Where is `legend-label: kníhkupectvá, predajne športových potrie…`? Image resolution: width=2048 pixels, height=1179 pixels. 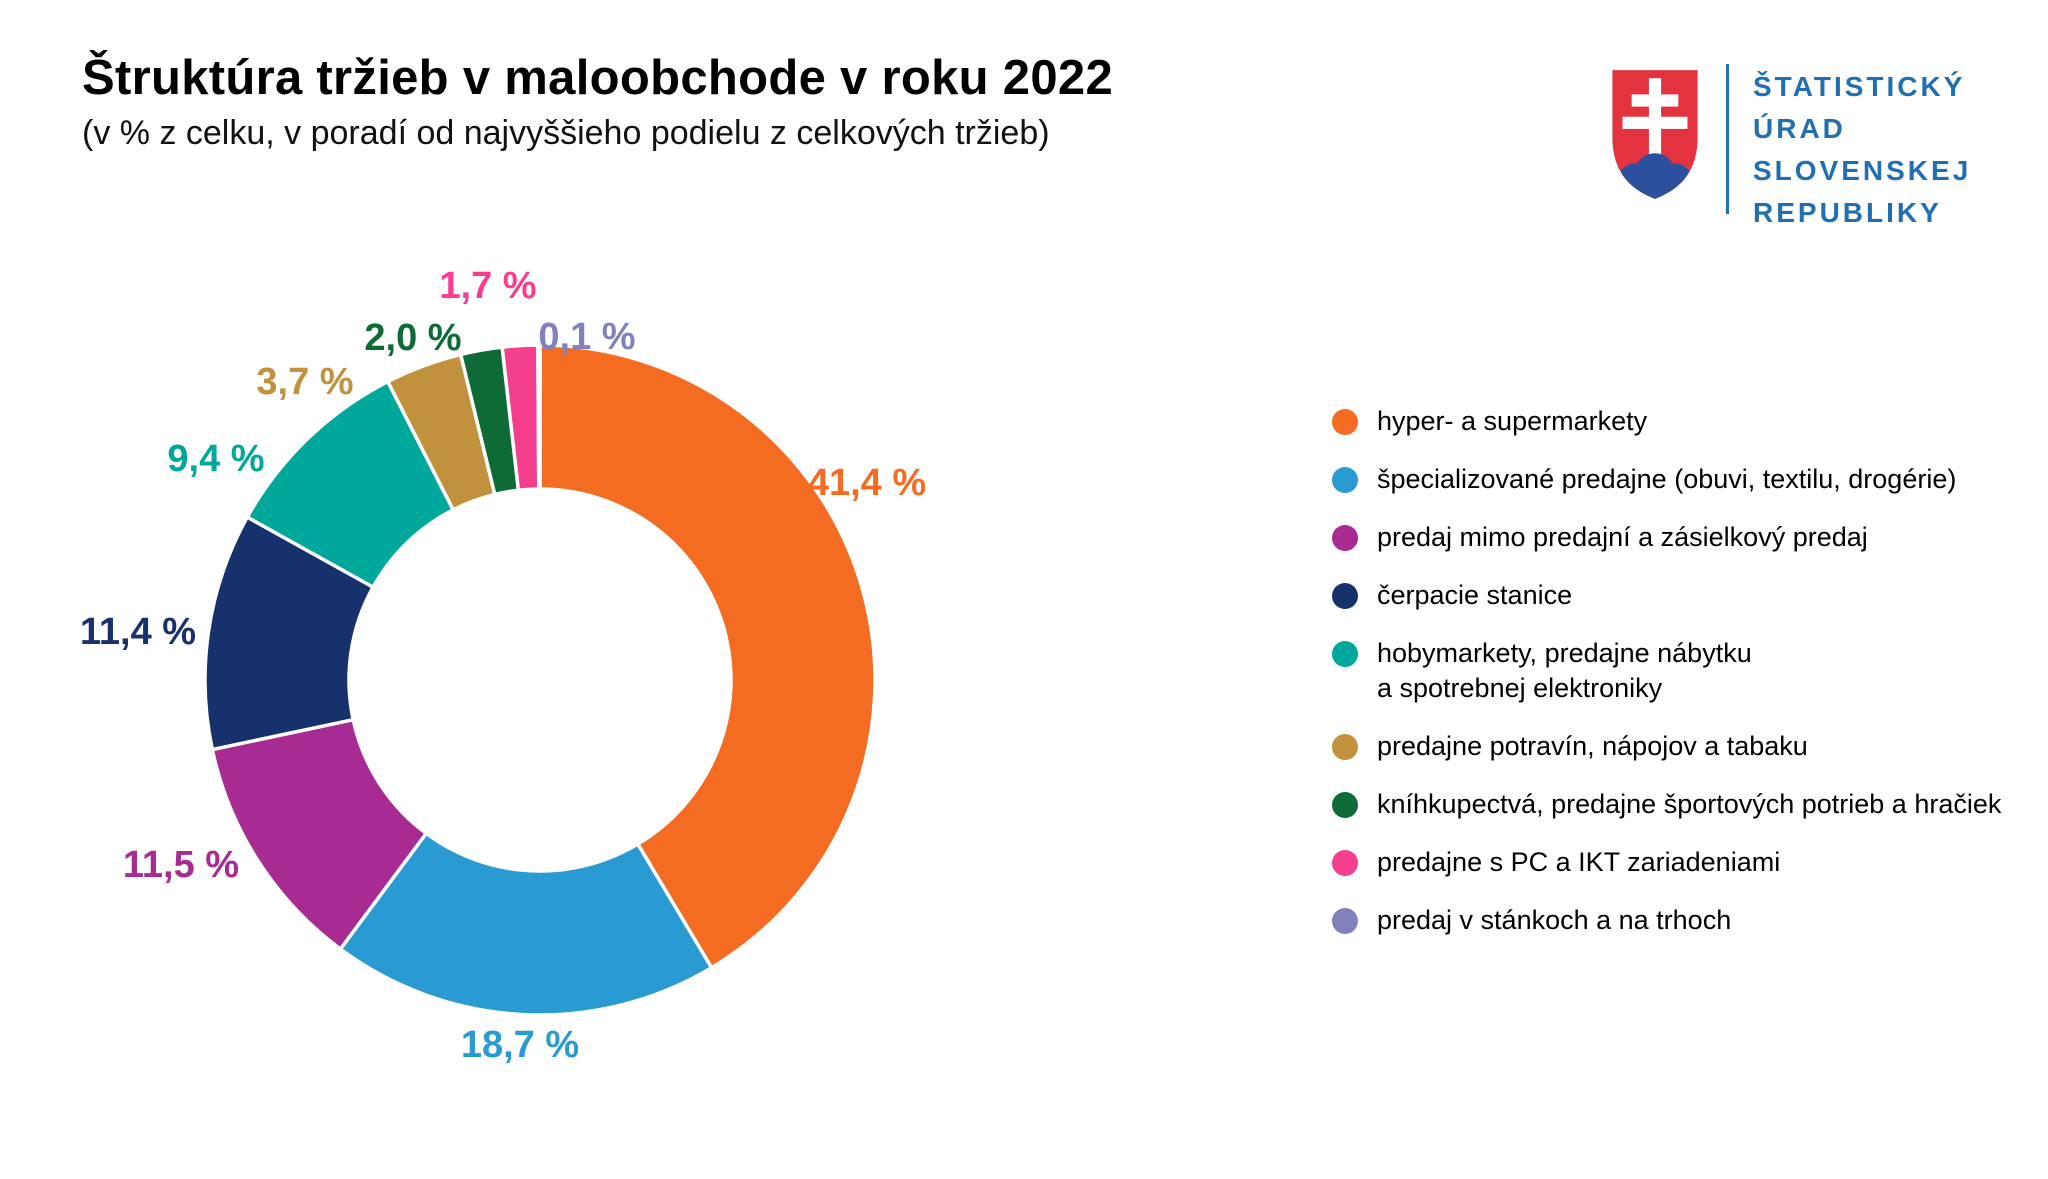
legend-label: kníhkupectvá, predajne športových potrie… is located at coordinates (1689, 804).